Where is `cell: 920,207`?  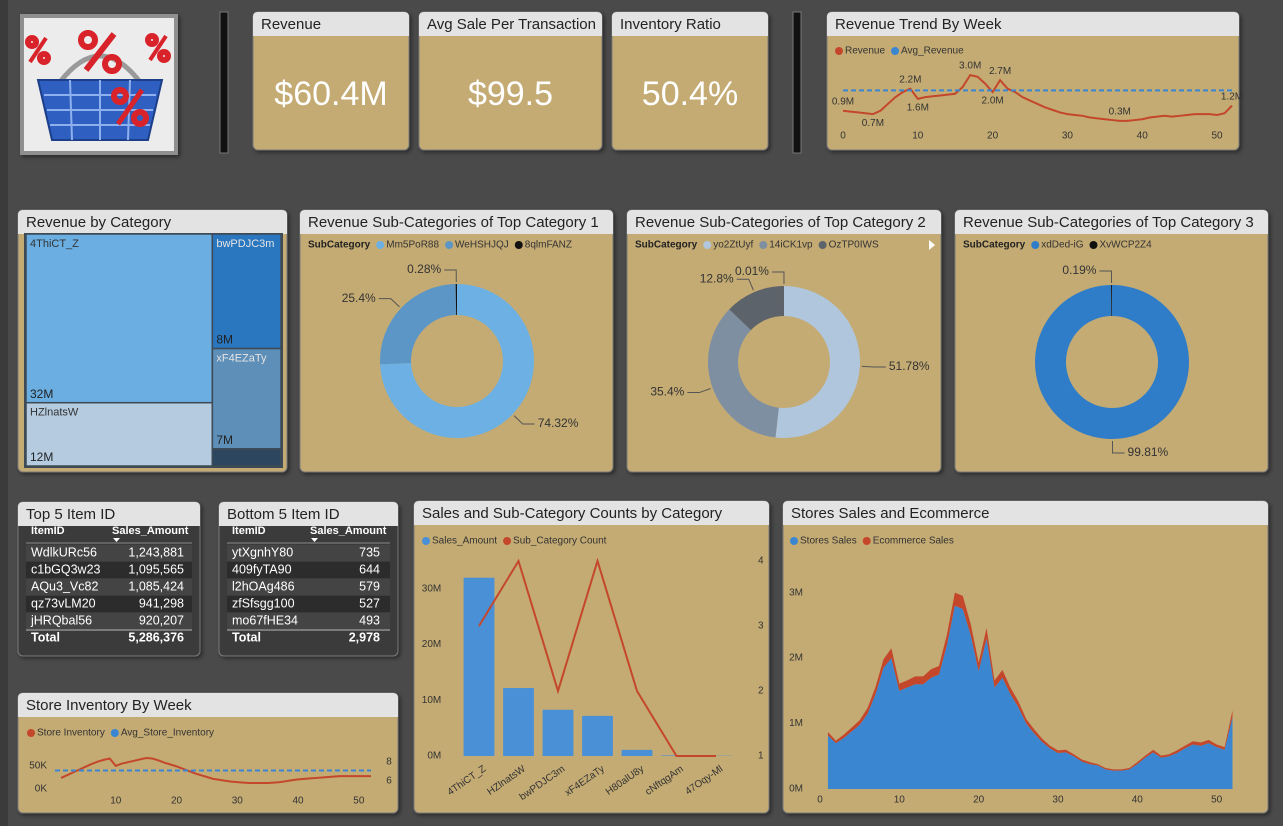
cell: 920,207 is located at coordinates (161, 620).